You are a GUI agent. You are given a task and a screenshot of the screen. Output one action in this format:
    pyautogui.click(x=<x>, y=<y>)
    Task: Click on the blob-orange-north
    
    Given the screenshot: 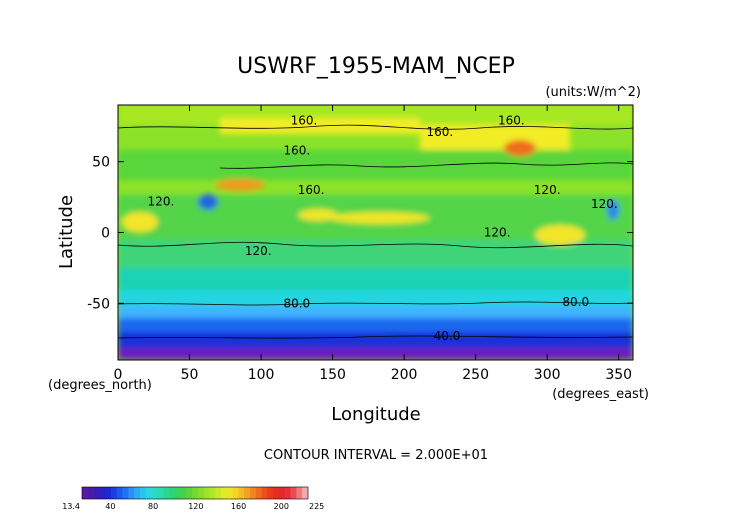 What is the action you would take?
    pyautogui.click(x=520, y=148)
    